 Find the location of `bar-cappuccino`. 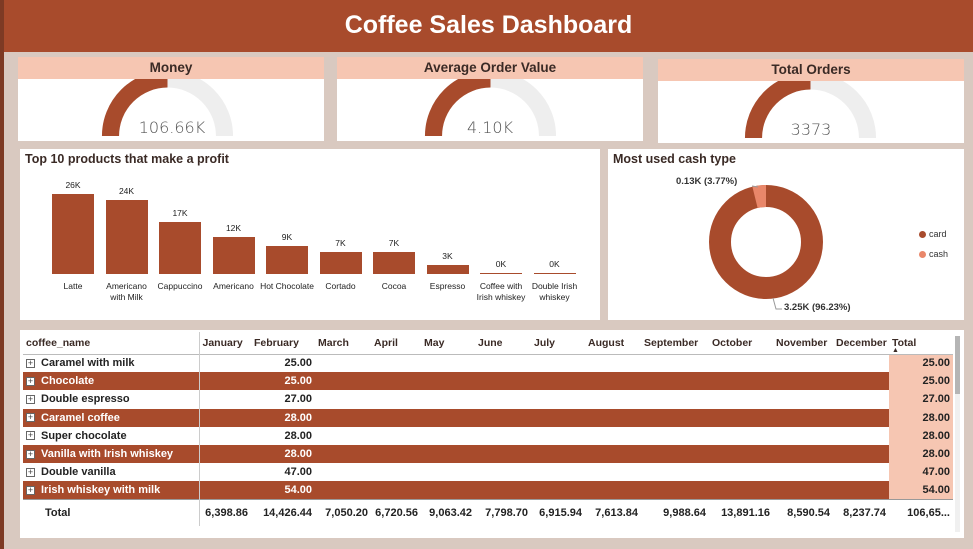

bar-cappuccino is located at coordinates (180, 247).